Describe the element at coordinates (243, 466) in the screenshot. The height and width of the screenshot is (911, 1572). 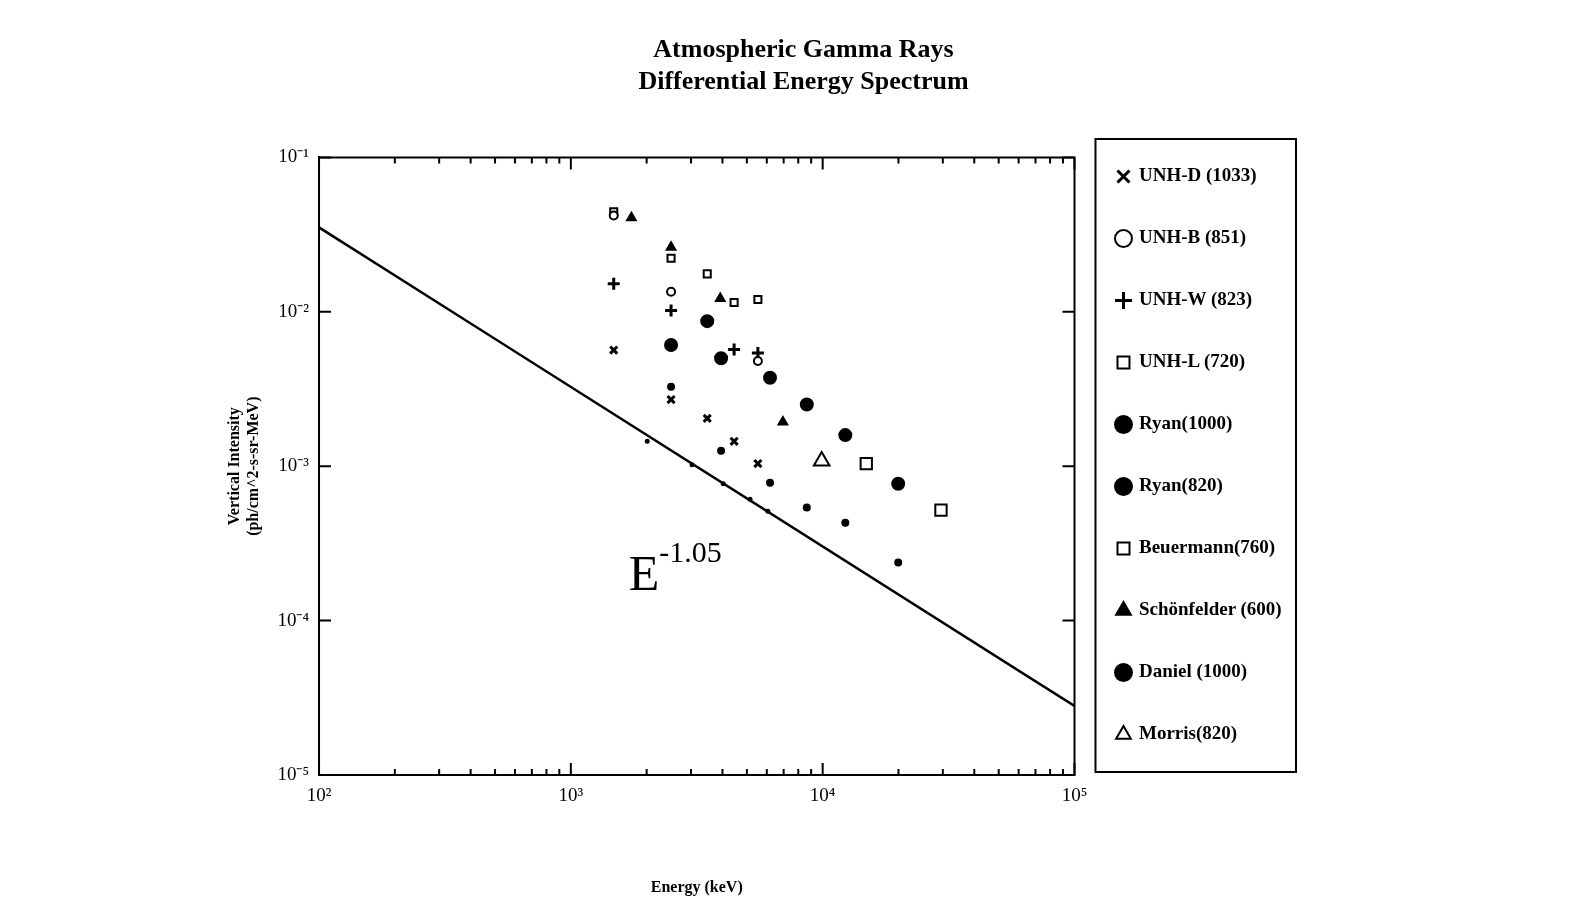
I see `y-axis-title: Vertical Intensity (ph/cm^2-s-sr-MeV)` at that location.